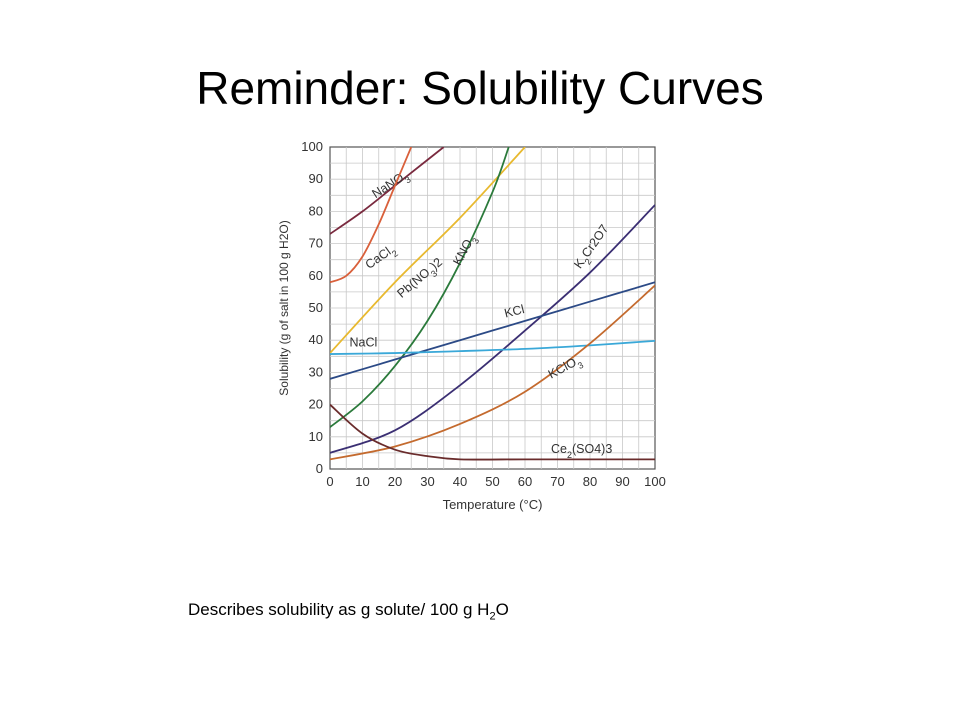  I want to click on series-label-main: NaCl, so click(364, 343).